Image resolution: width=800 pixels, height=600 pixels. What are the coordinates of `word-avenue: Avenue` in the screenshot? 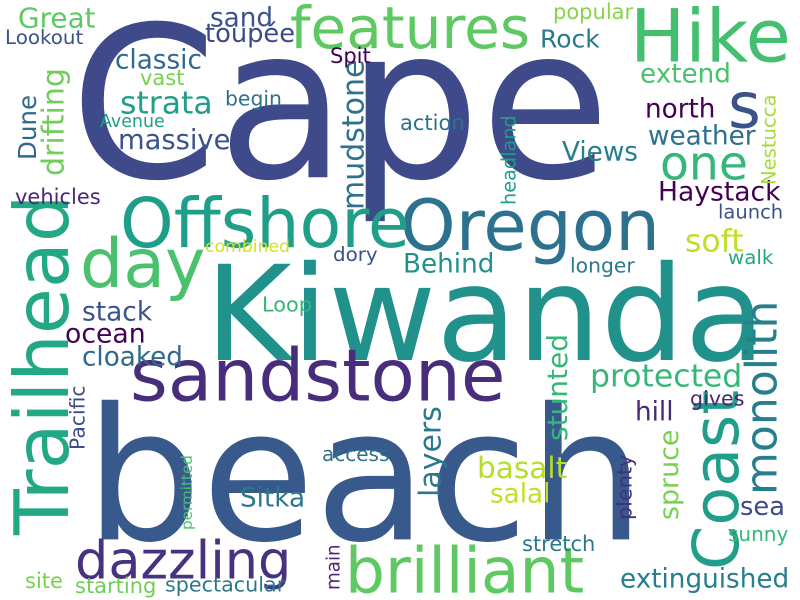 It's located at (132, 121).